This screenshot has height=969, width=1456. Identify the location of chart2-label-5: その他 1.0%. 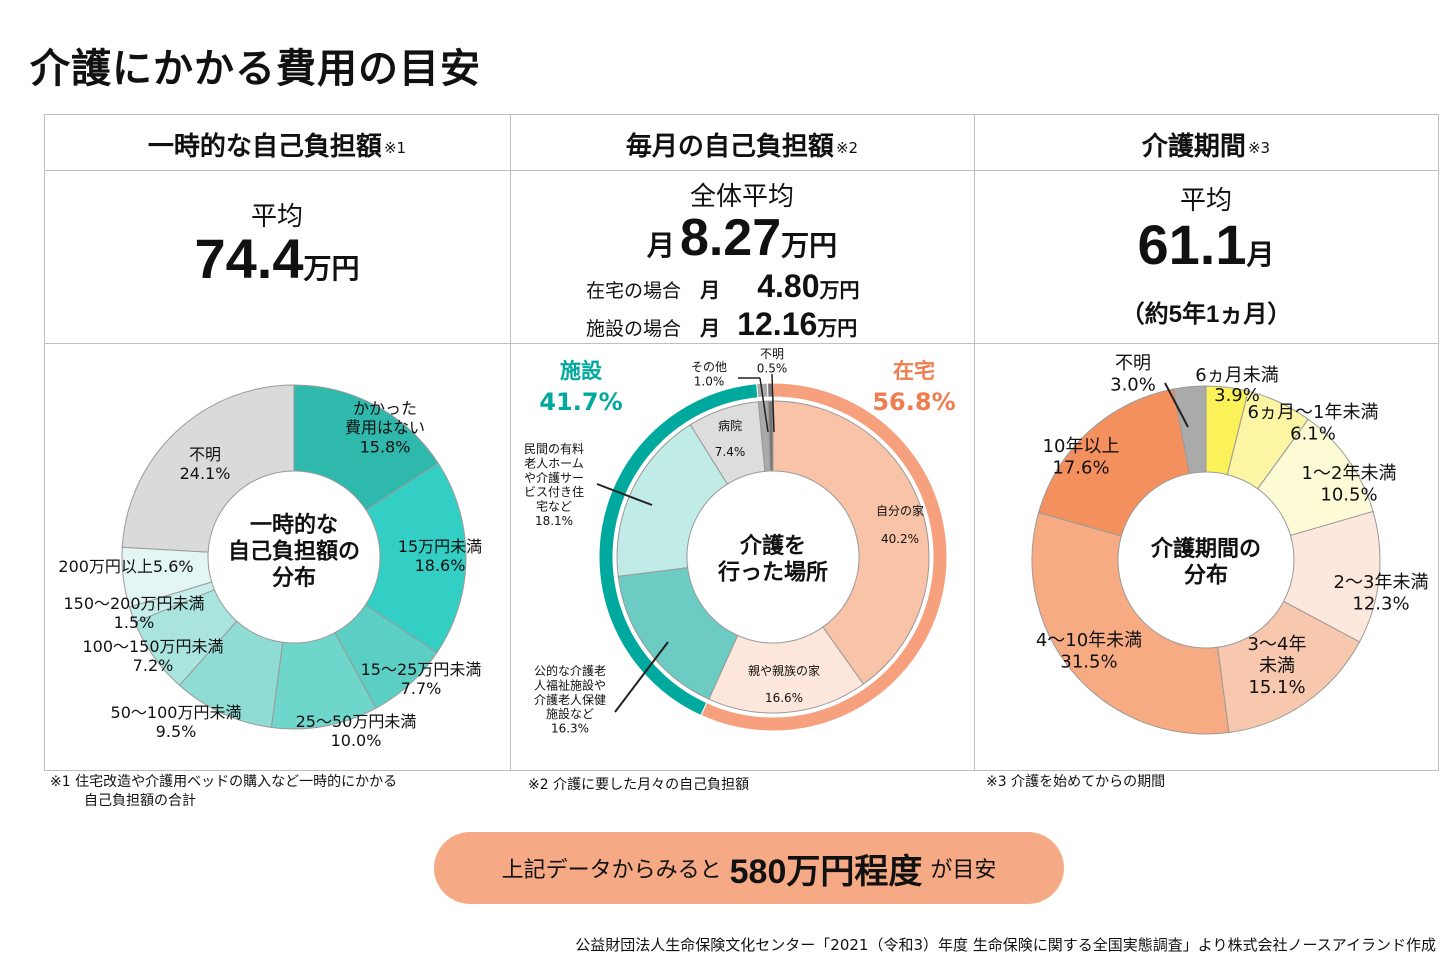
(709, 374).